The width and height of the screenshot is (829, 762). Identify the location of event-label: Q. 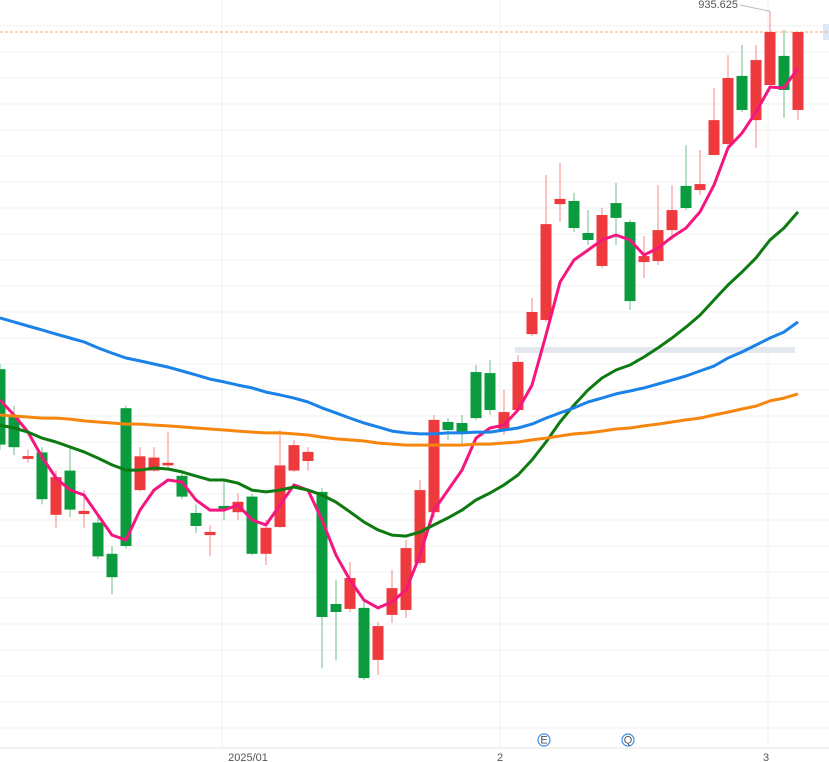
(628, 740).